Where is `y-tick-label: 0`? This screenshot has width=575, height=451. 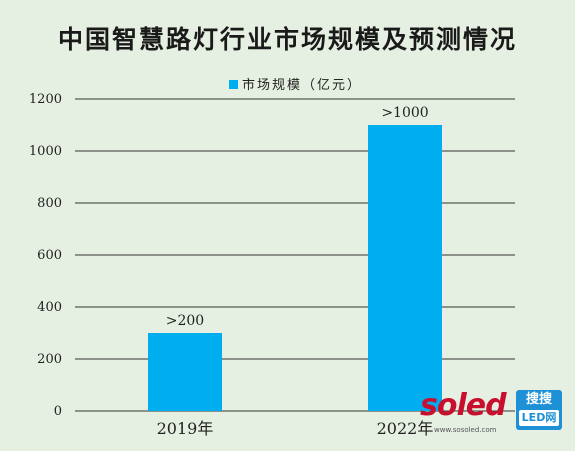 y-tick-label: 0 is located at coordinates (58, 411).